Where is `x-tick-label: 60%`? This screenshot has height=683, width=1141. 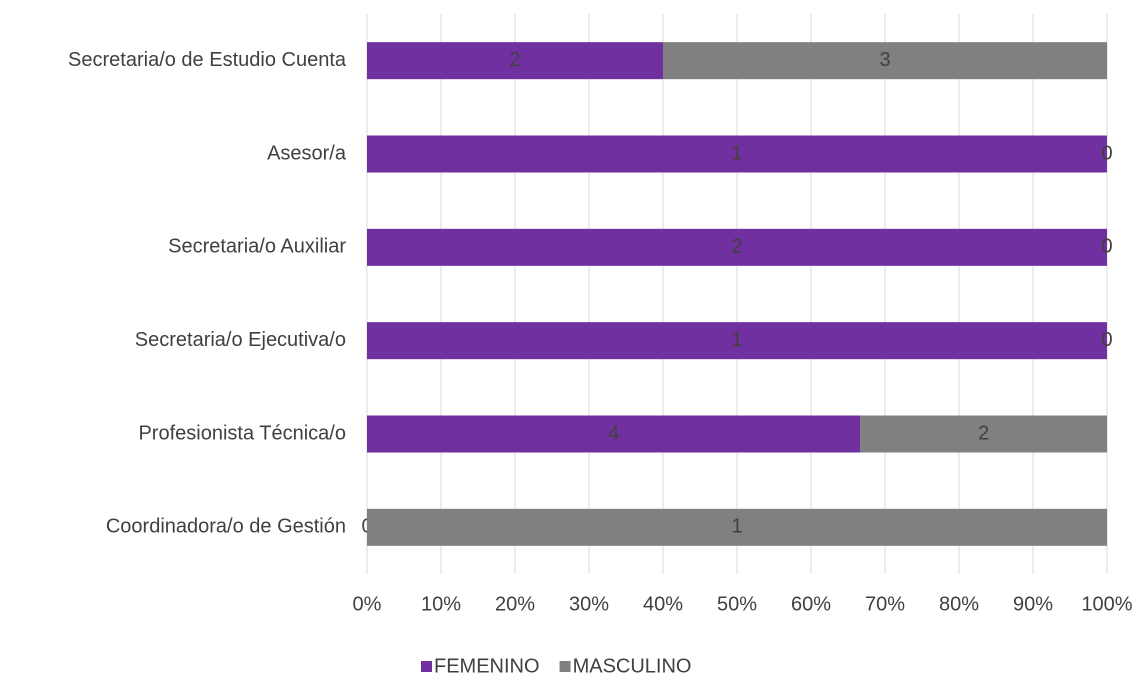
x-tick-label: 60% is located at coordinates (811, 604).